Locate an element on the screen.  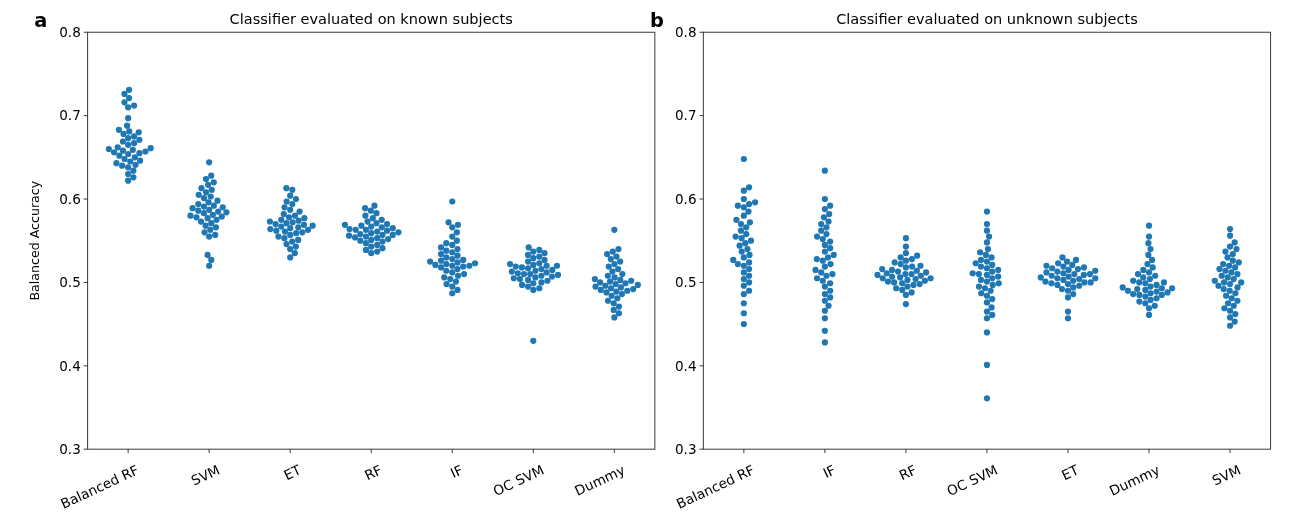
chart-title: Classifier evaluated on known subjects is located at coordinates (371, 18).